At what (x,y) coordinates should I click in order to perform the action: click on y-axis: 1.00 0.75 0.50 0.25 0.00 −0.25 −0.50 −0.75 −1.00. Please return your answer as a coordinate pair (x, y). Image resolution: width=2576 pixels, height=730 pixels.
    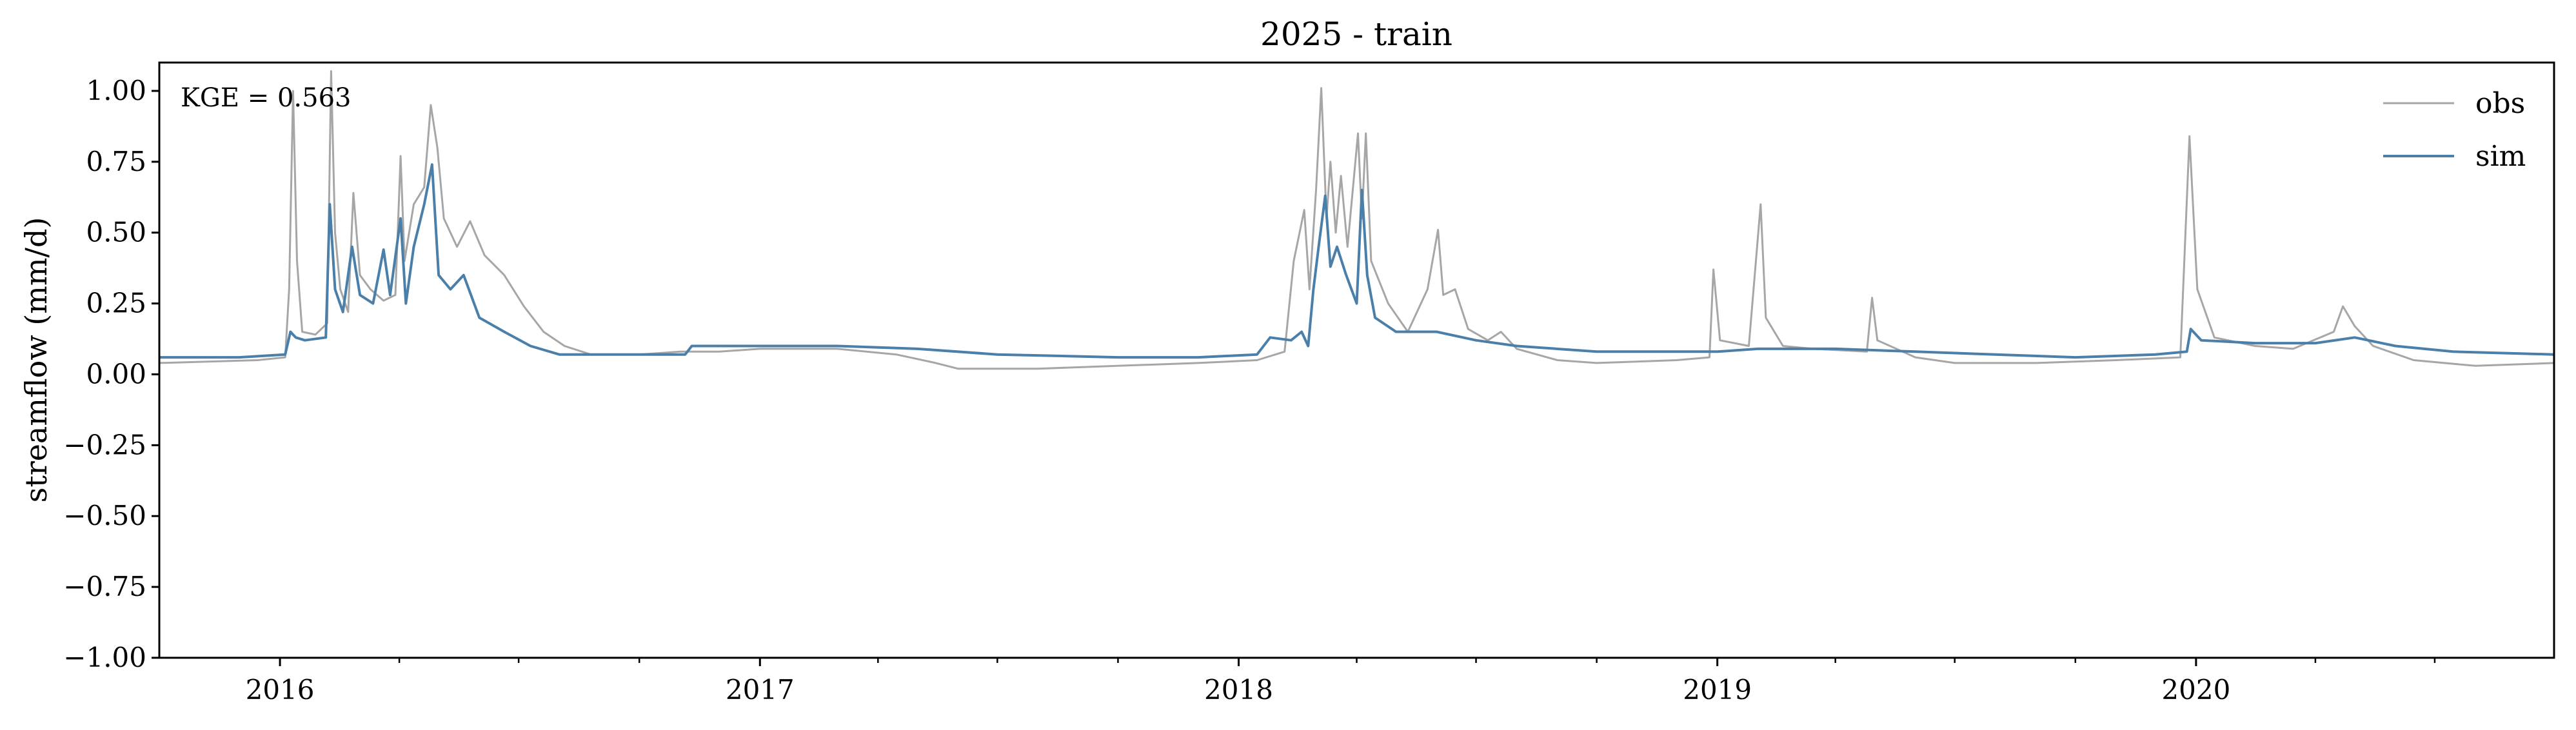
    Looking at the image, I should click on (111, 374).